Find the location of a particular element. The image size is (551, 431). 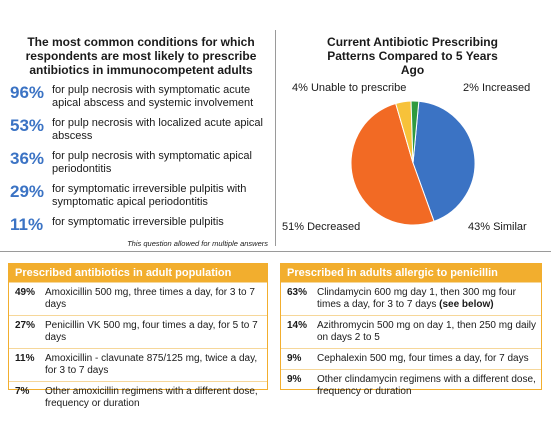

condition-percent: 53% is located at coordinates (27, 125).